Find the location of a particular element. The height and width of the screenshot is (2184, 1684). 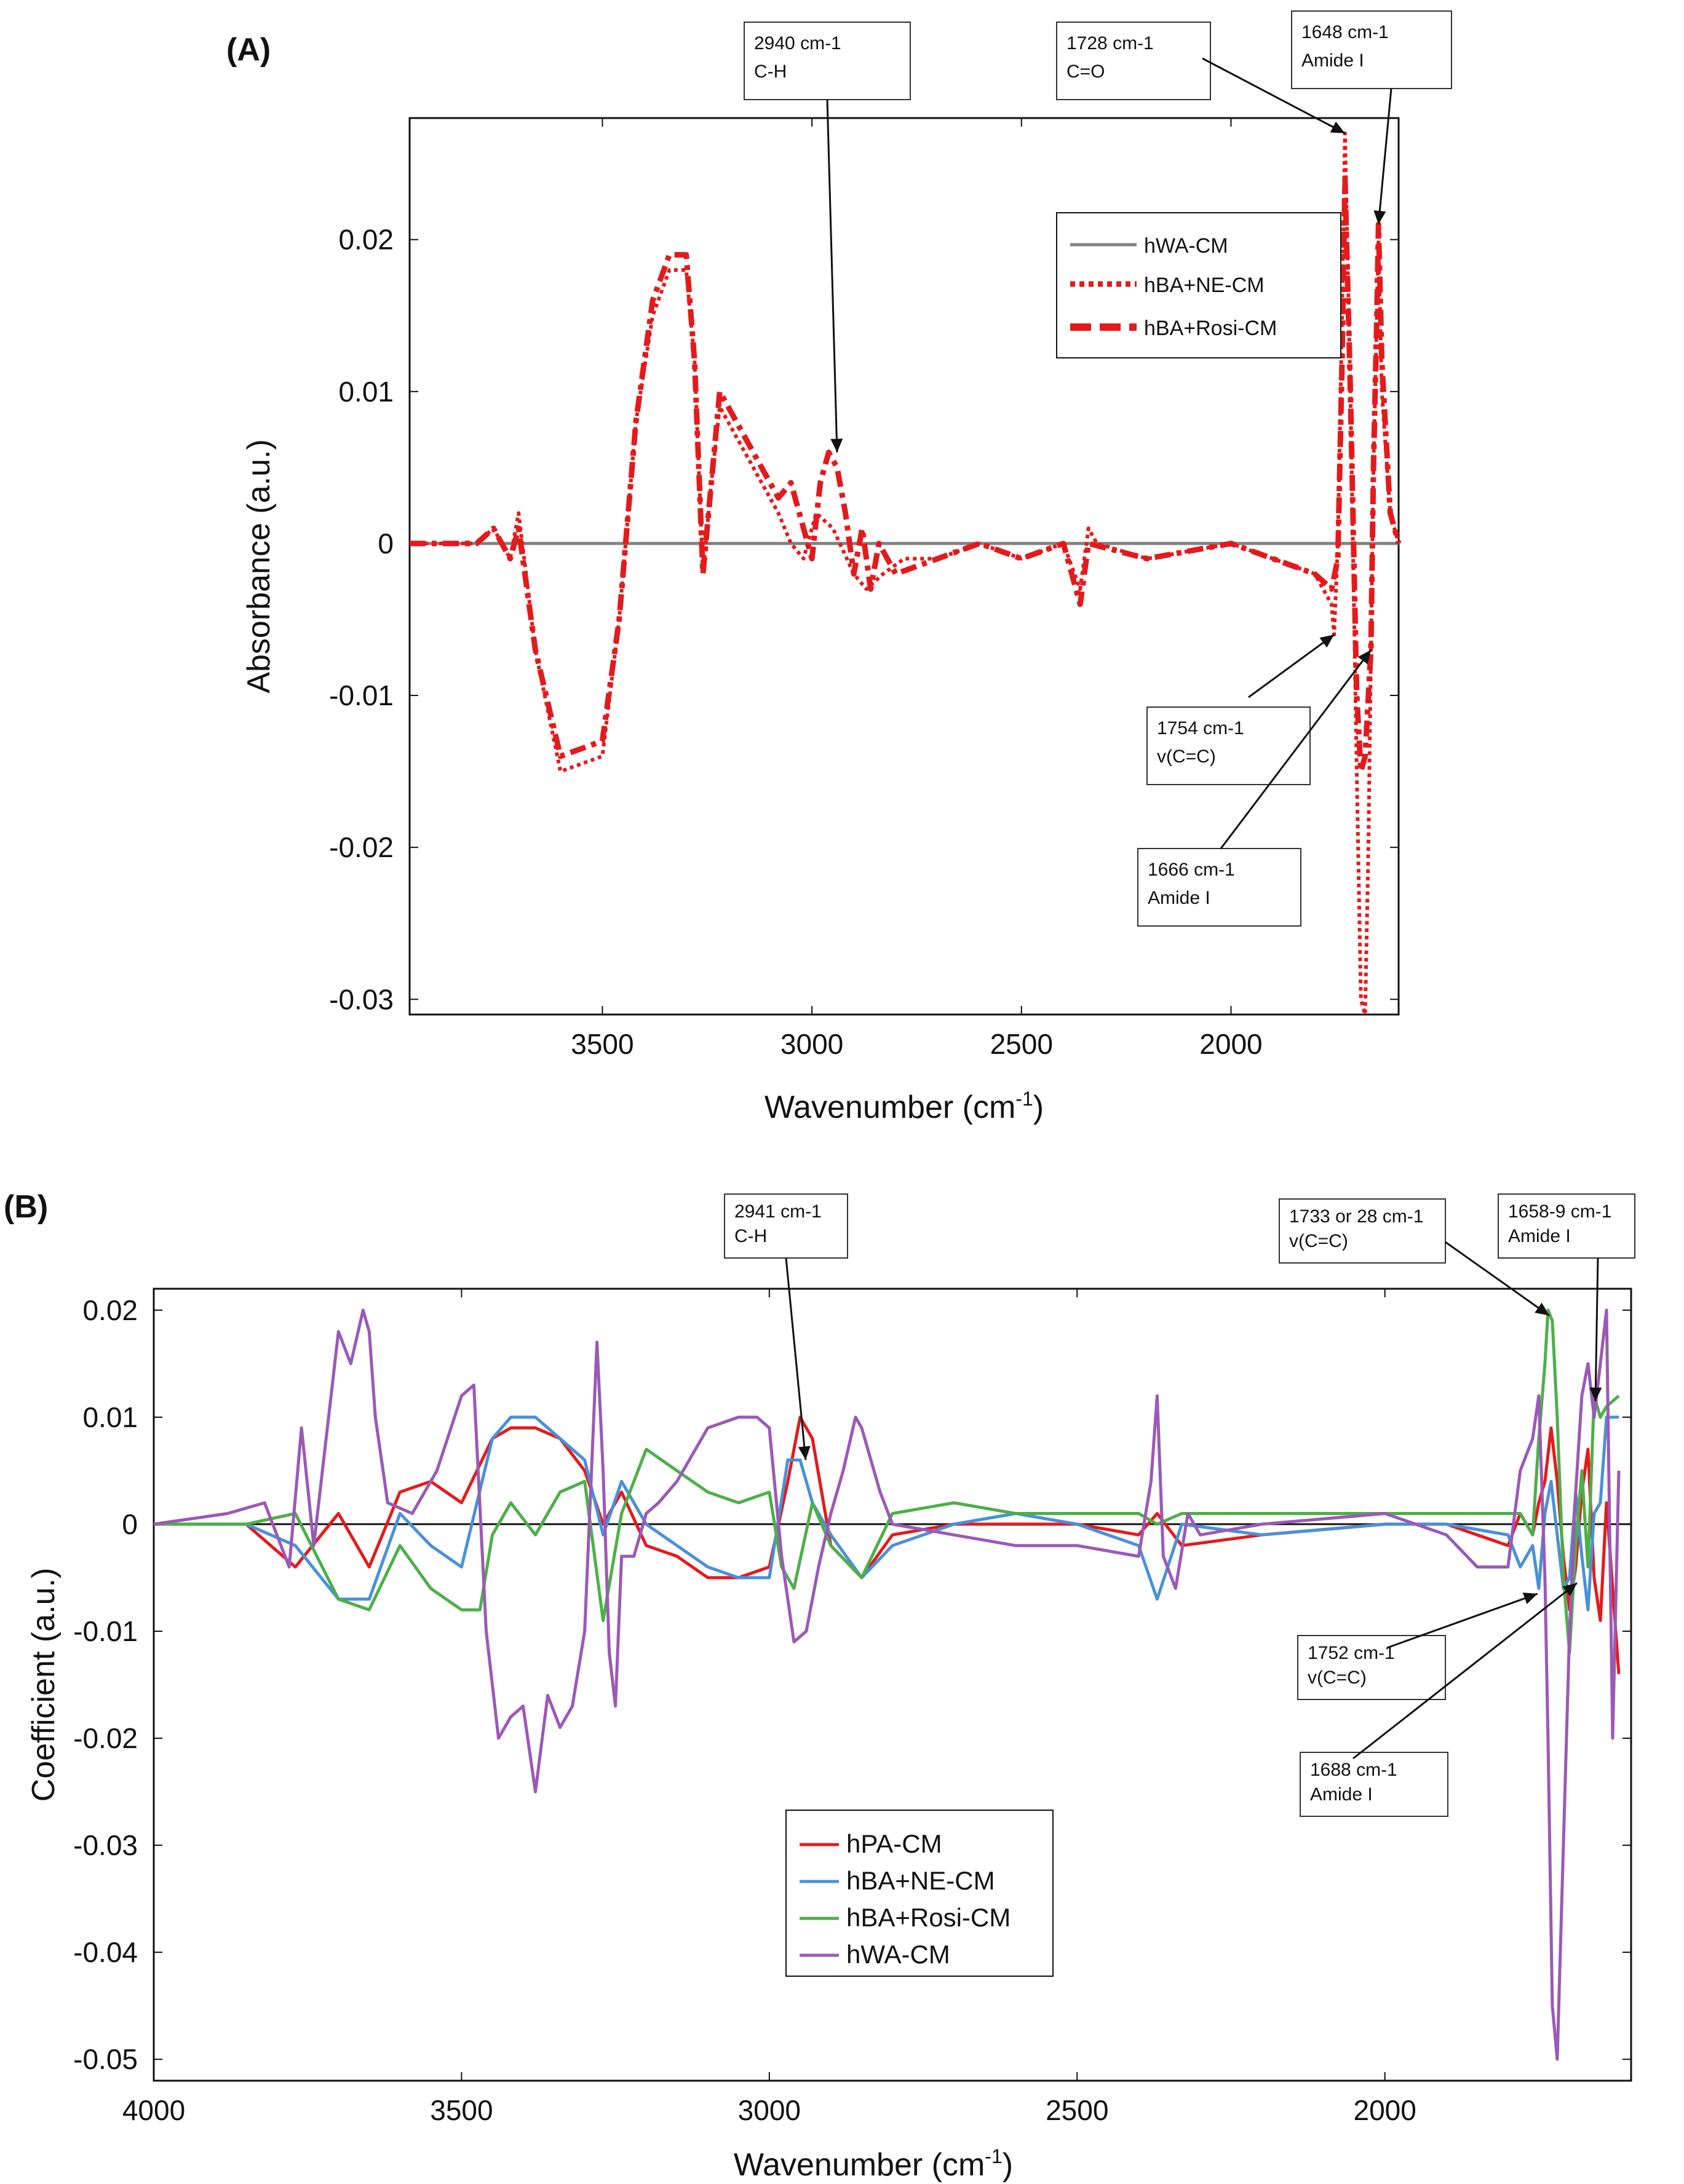

panel-b-callout-label: 2941 cm-1 is located at coordinates (778, 1211).